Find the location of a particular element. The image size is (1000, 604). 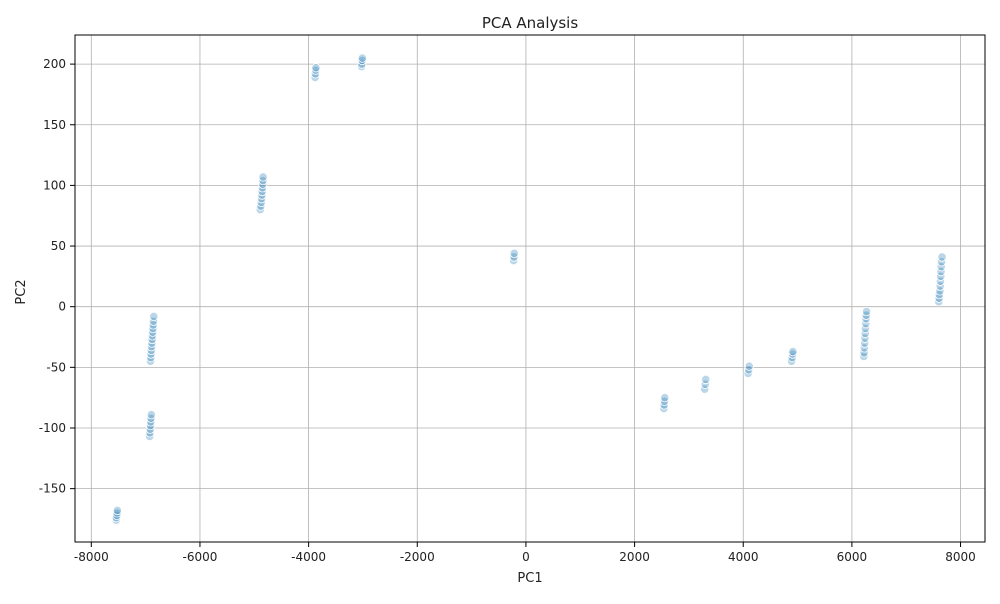

y-tick-label: 50 is located at coordinates (58, 246).